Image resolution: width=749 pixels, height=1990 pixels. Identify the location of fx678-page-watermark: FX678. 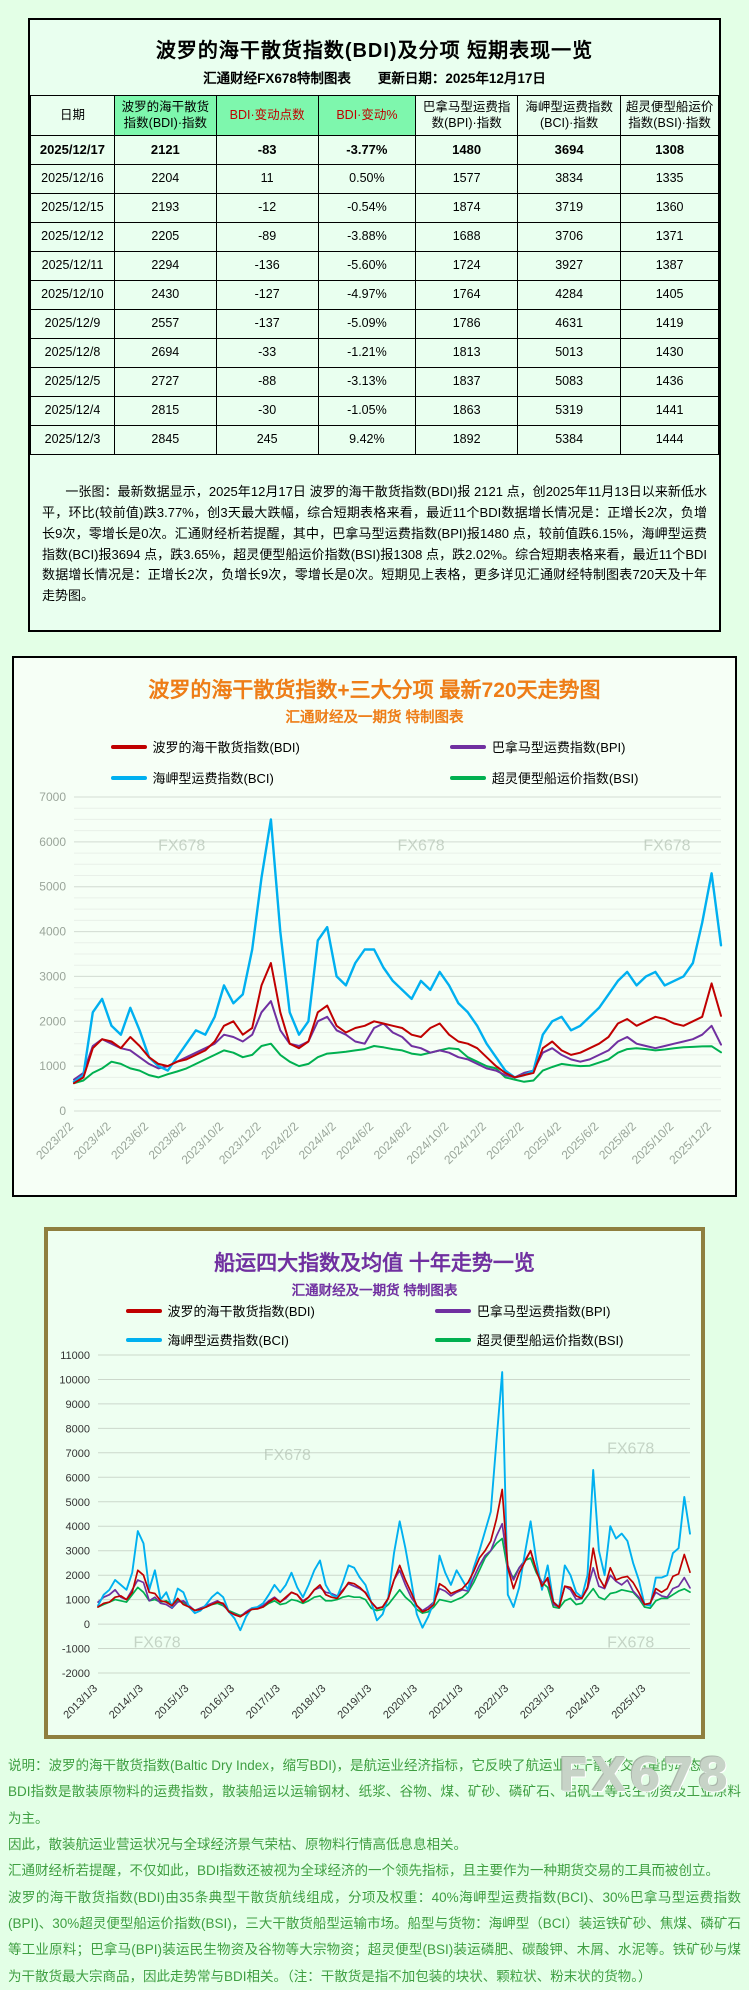
(644, 1775).